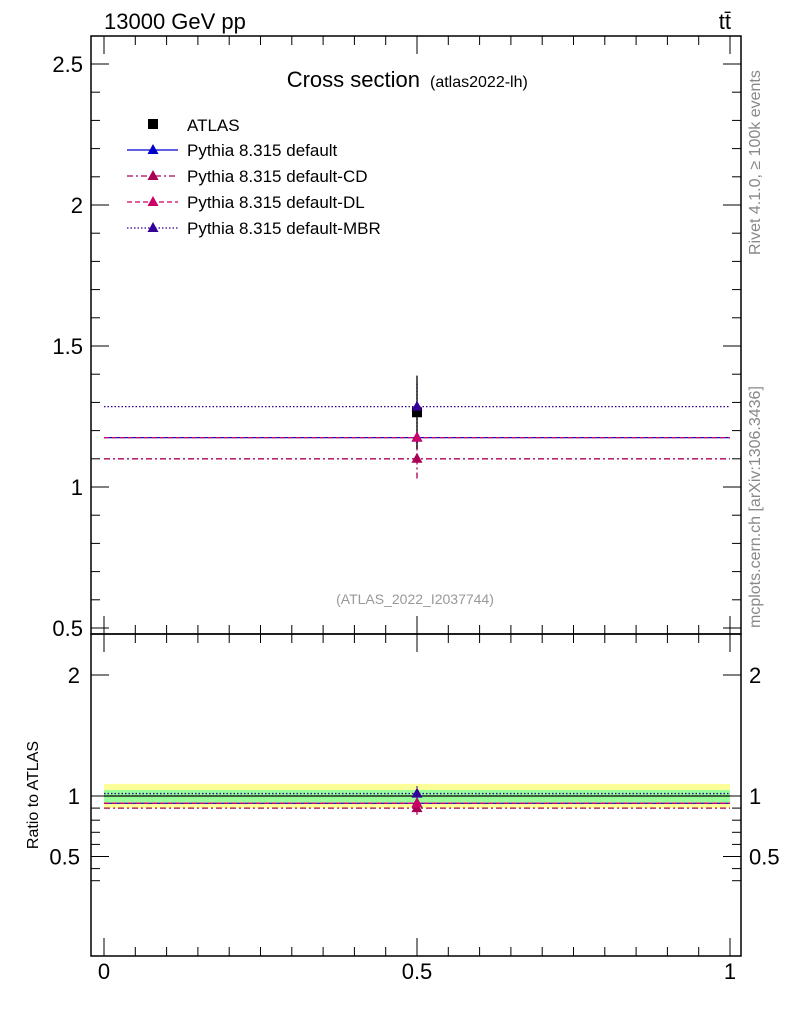 The width and height of the screenshot is (786, 1024). I want to click on x-axis-tick-labels: 0 0.5 1, so click(417, 971).